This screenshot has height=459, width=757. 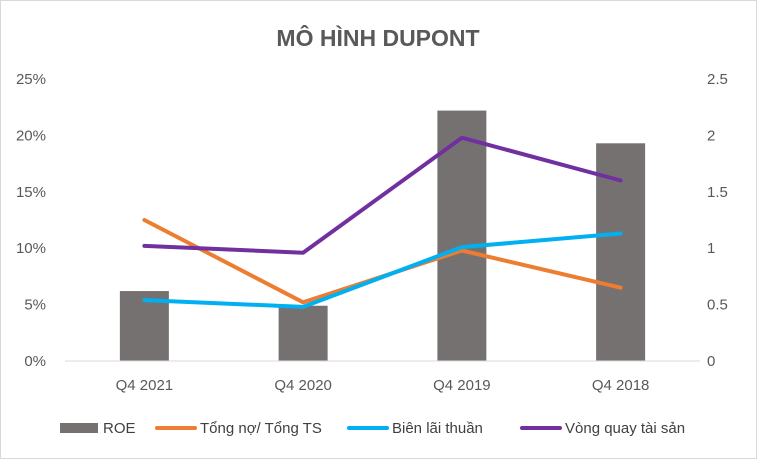 I want to click on line-tong-no-tong-ts, so click(x=382, y=261).